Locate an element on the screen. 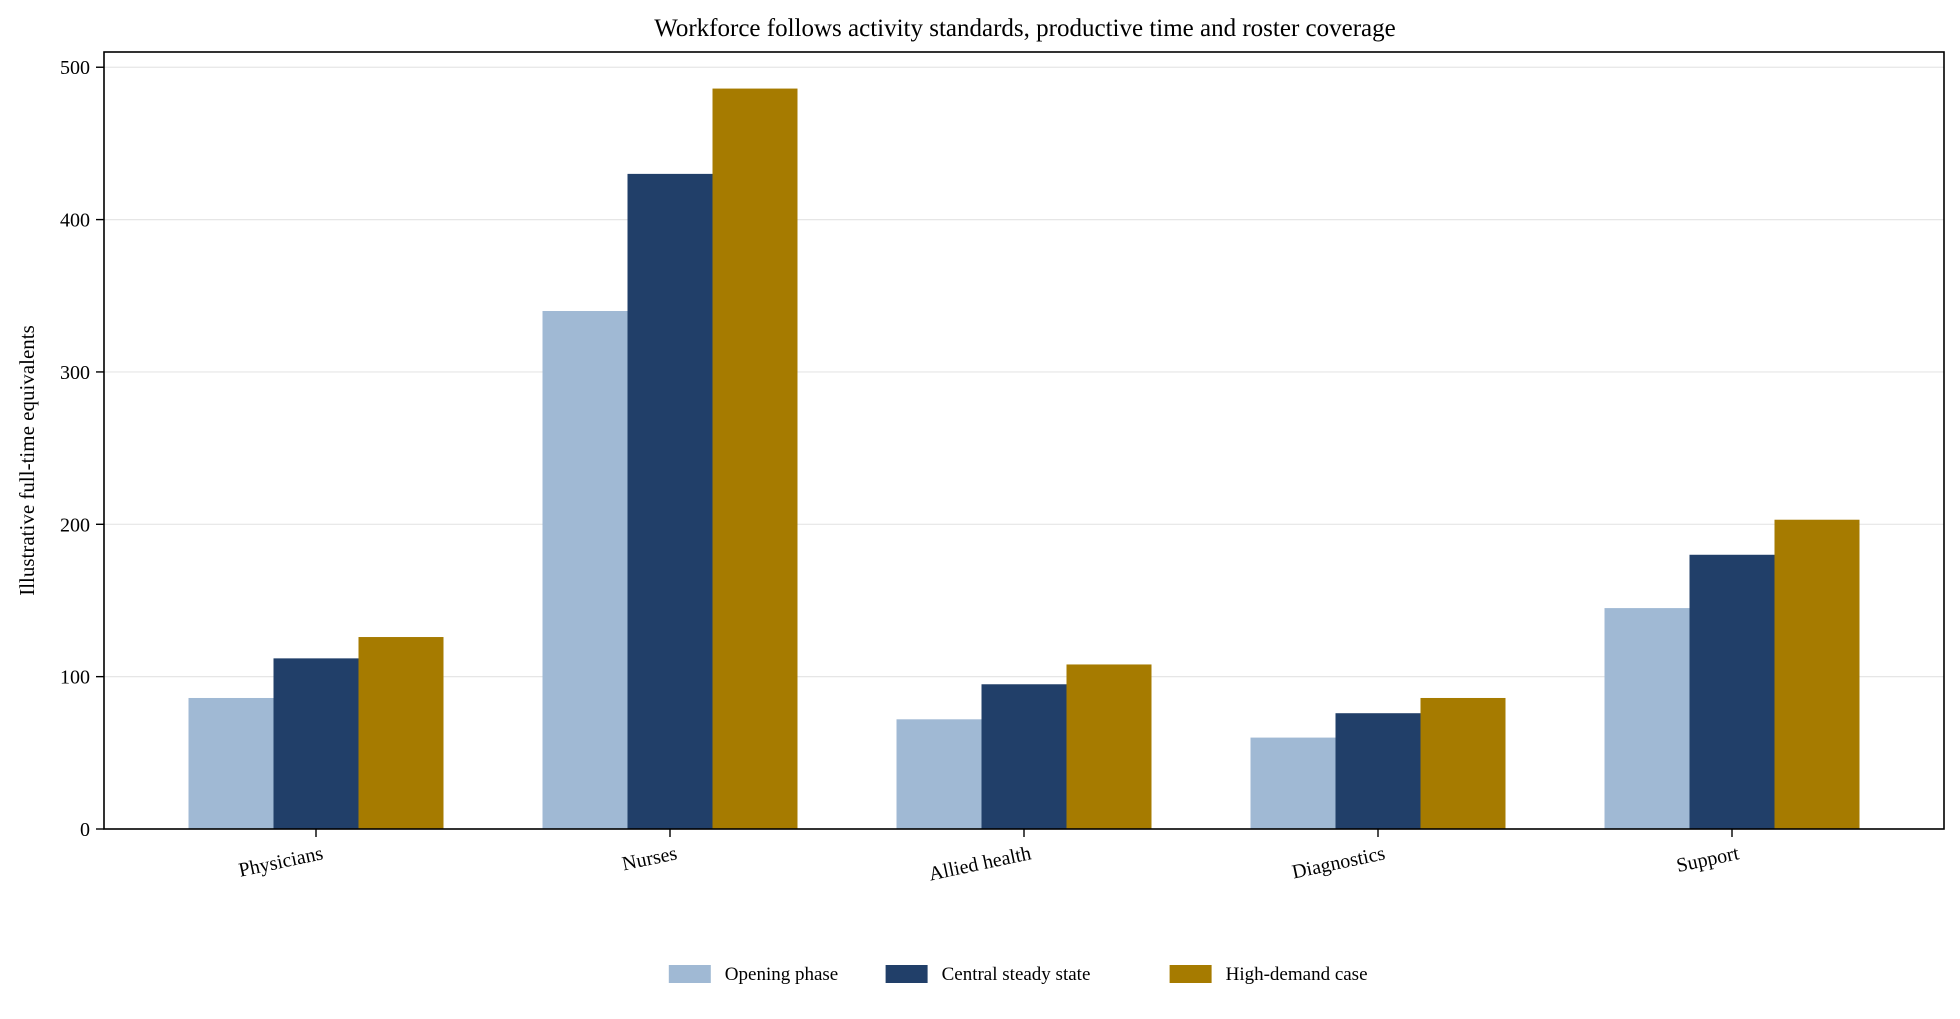  y-tick-label: 100 is located at coordinates (75, 678).